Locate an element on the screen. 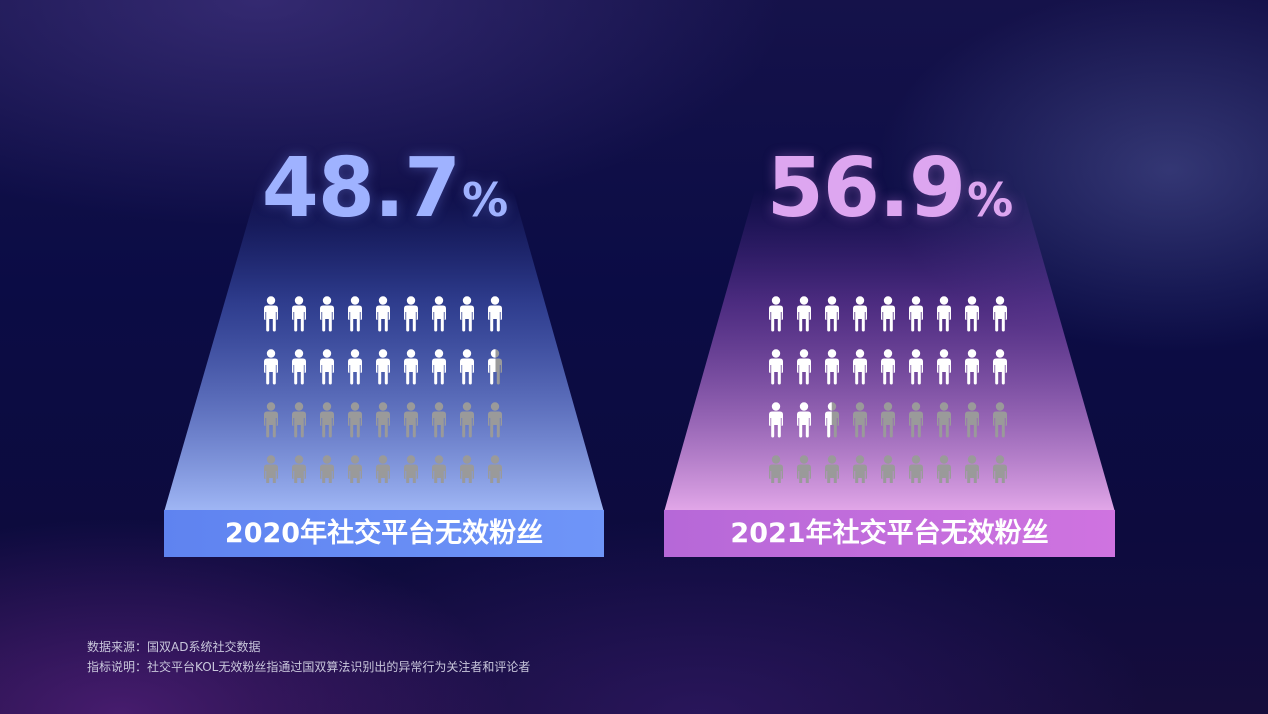 The height and width of the screenshot is (714, 1268). definition-note: 指标说明：社交平台KOL无效粉丝指通过国双算法识别出的异常行为关注者和评论者 is located at coordinates (309, 667).